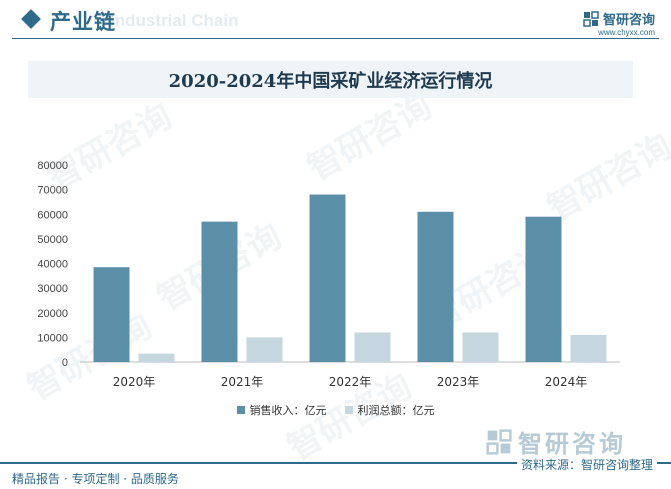  I want to click on bottom-logo-icon, so click(499, 441).